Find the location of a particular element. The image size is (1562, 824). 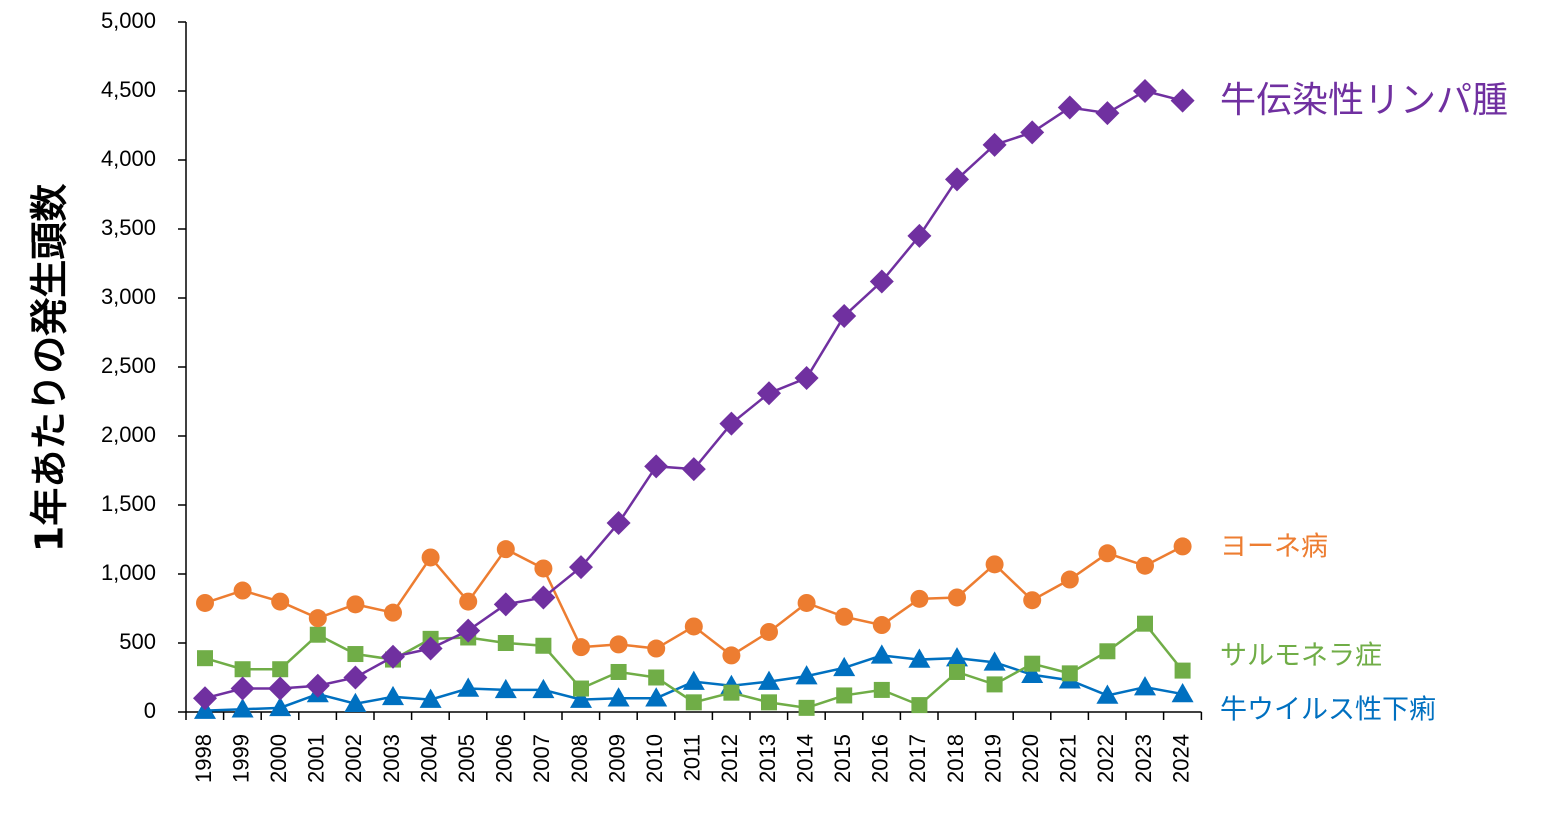

x-tick-label: 2012 is located at coordinates (729, 758).